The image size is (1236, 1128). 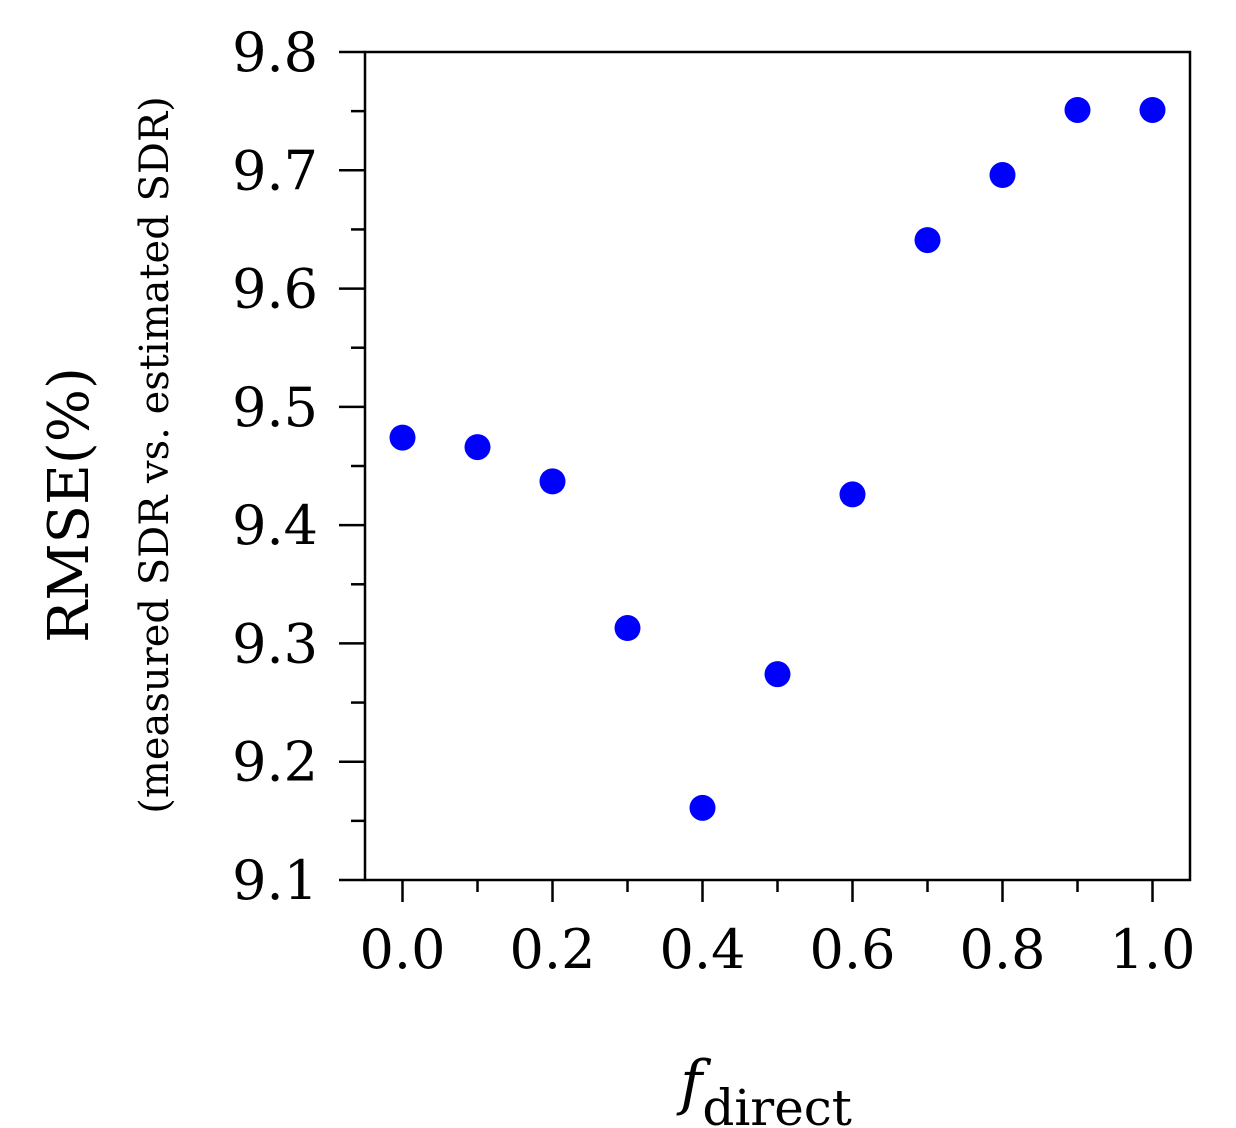 What do you see at coordinates (155, 454) in the screenshot?
I see `y-axis-subtitle: (measured SDR vs. estimated SDR)` at bounding box center [155, 454].